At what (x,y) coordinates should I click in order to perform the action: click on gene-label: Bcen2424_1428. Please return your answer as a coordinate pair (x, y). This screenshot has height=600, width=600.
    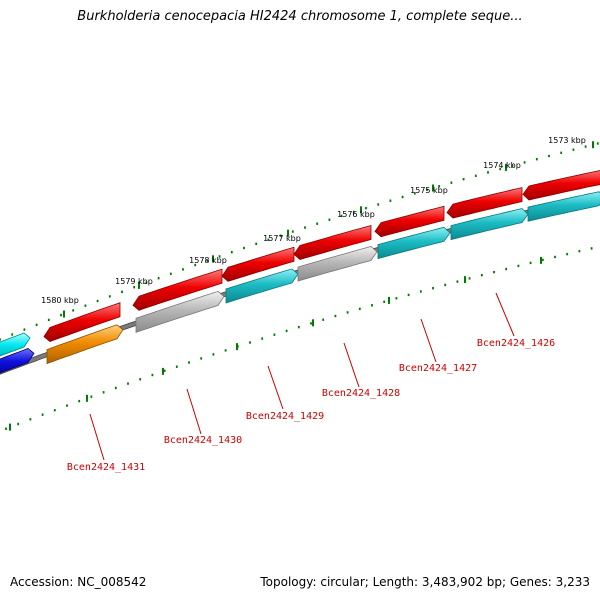
    Looking at the image, I should click on (361, 393).